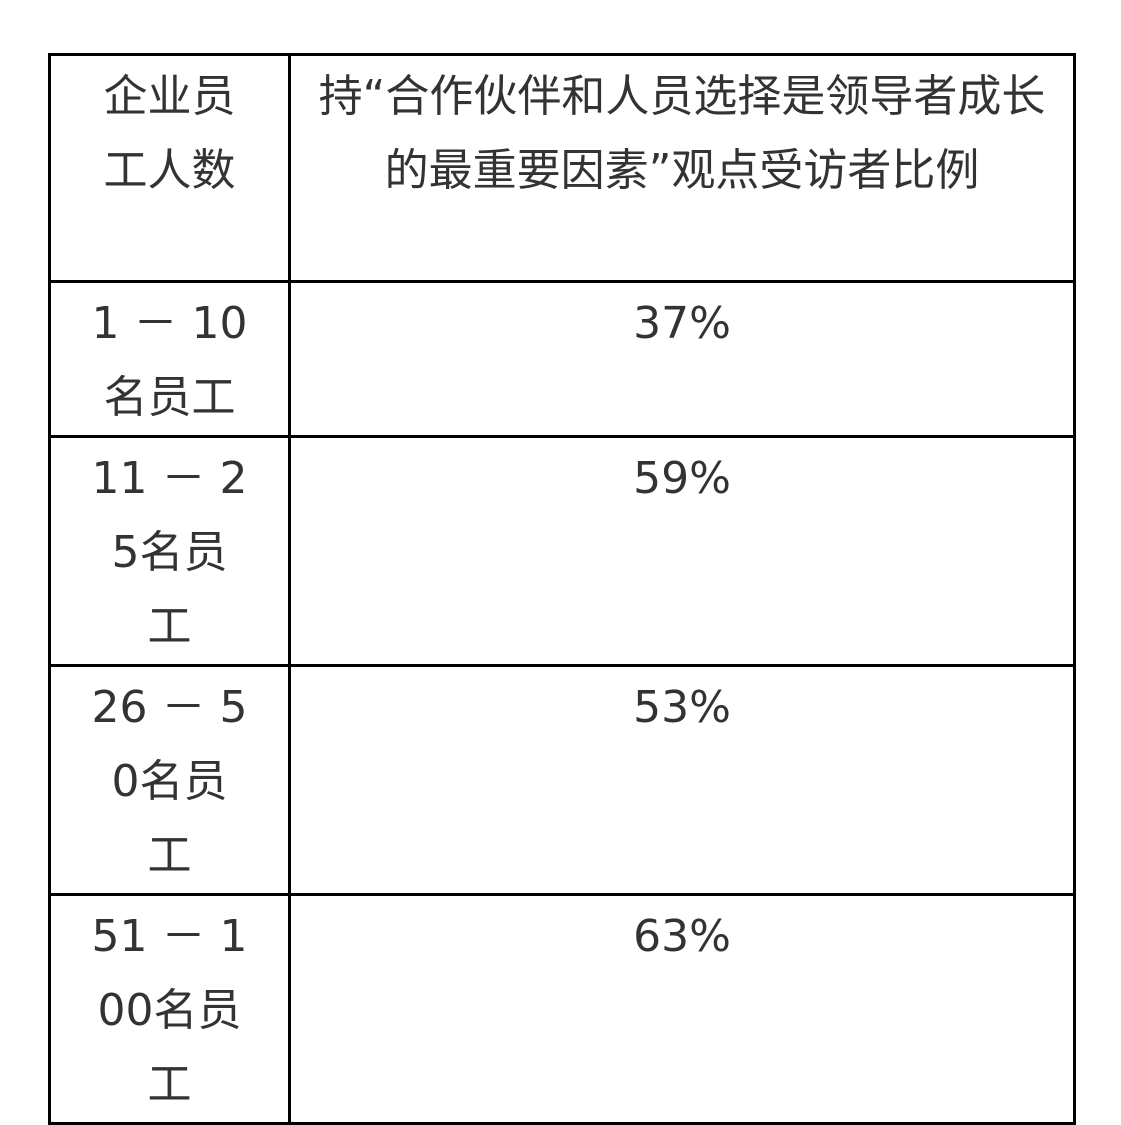 This screenshot has width=1121, height=1125. Describe the element at coordinates (169, 359) in the screenshot. I see `cell-company-size: 1 － 10名员工` at that location.